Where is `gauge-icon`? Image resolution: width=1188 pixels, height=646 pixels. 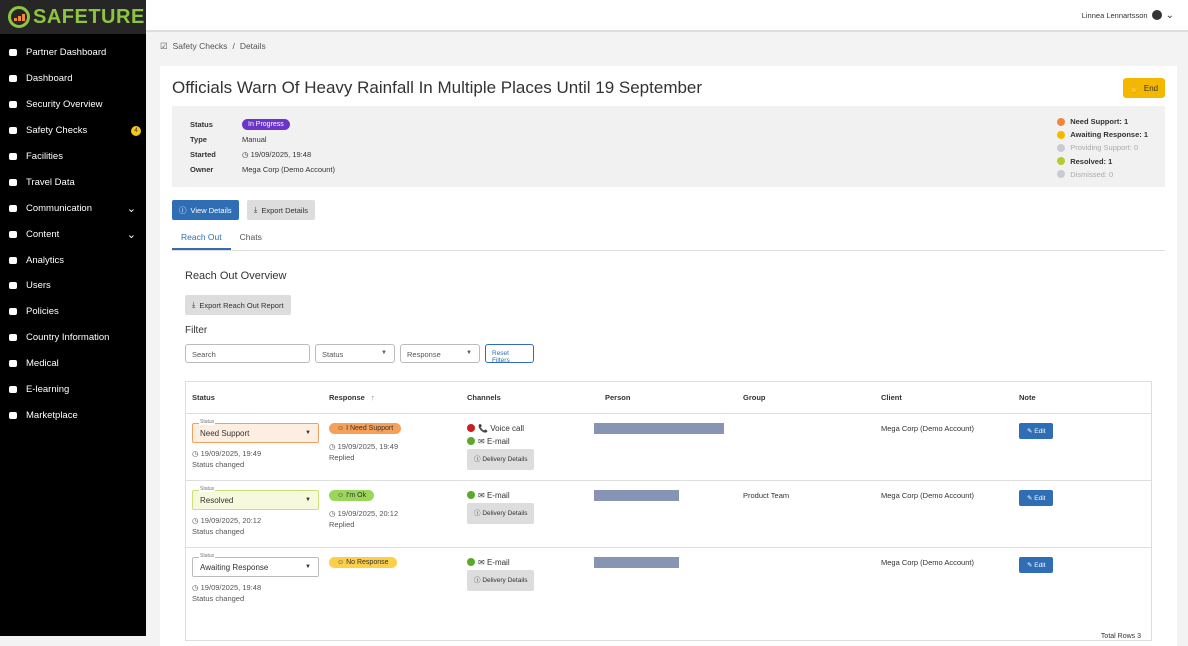 gauge-icon is located at coordinates (13, 79).